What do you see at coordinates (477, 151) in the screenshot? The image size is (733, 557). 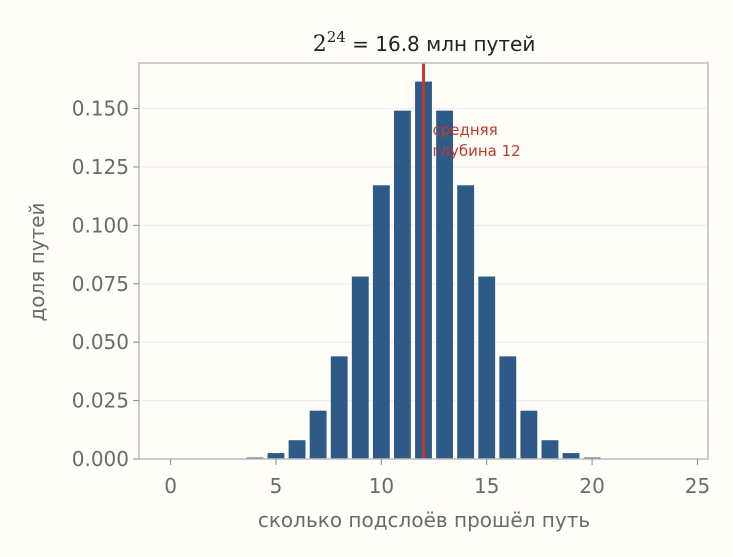 I see `mean-label-line2: глубина 12` at bounding box center [477, 151].